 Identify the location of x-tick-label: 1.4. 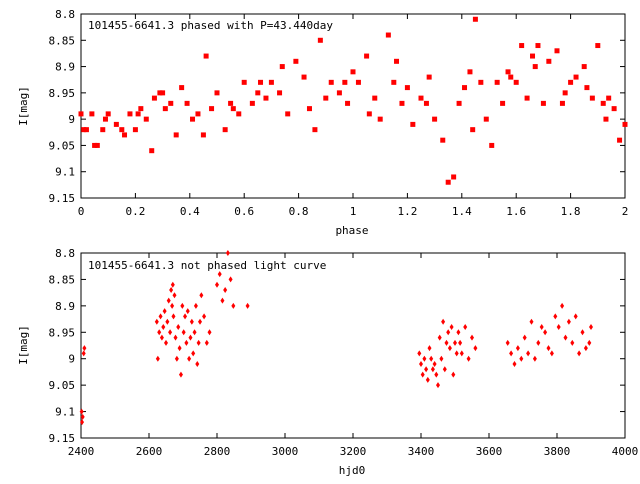
(462, 211).